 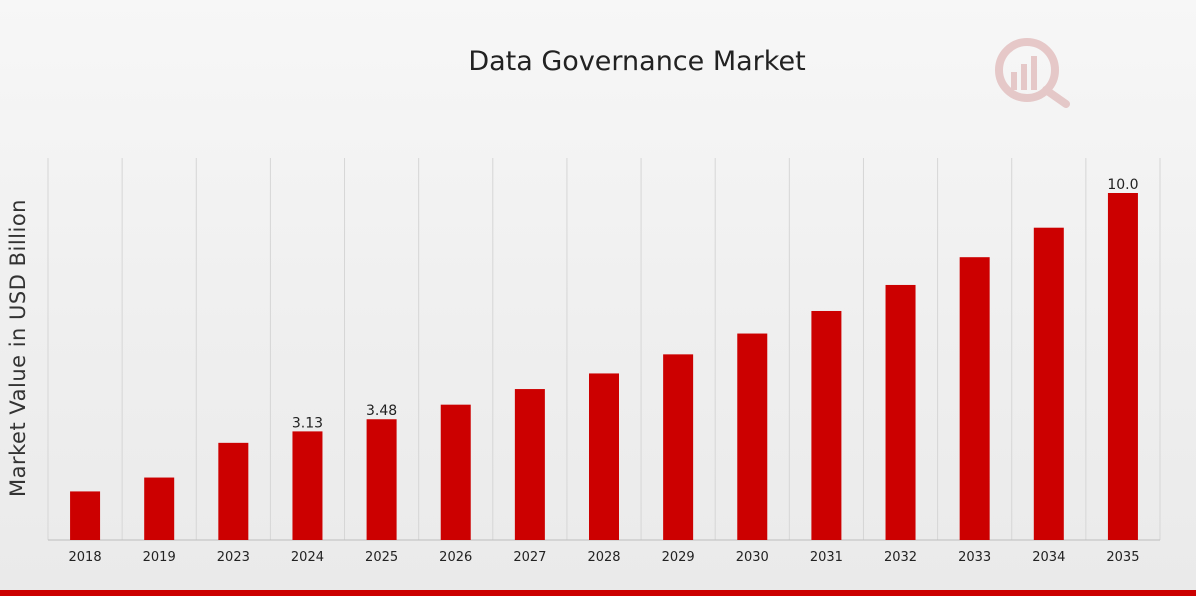 What do you see at coordinates (381, 411) in the screenshot?
I see `data-label-2025: 3.48` at bounding box center [381, 411].